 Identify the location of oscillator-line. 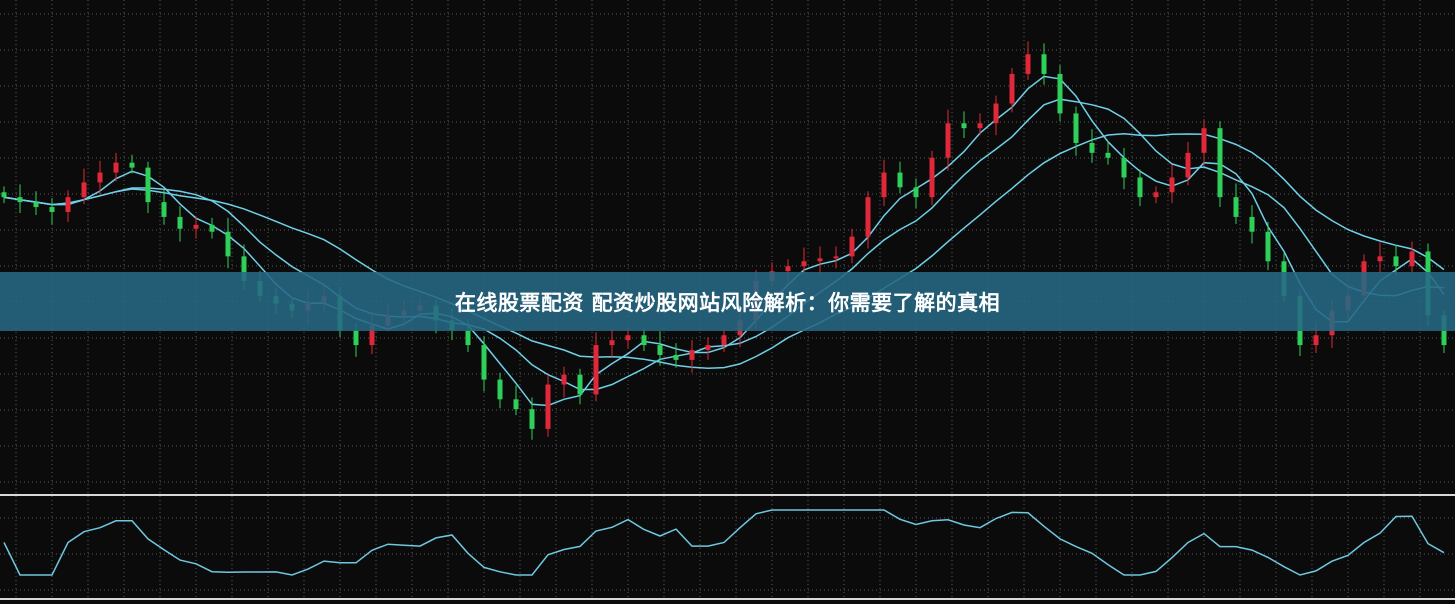
(724, 542).